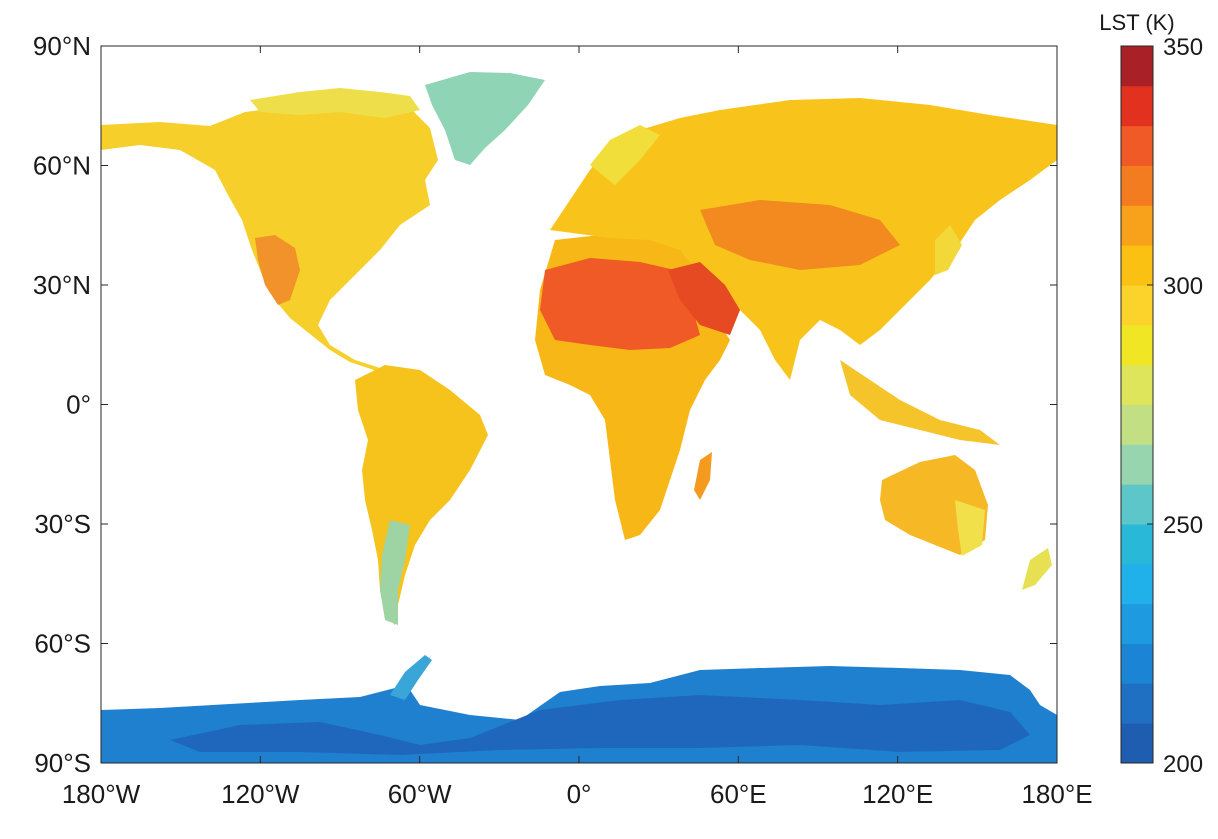  Describe the element at coordinates (485, 118) in the screenshot. I see `land-greenland` at that location.